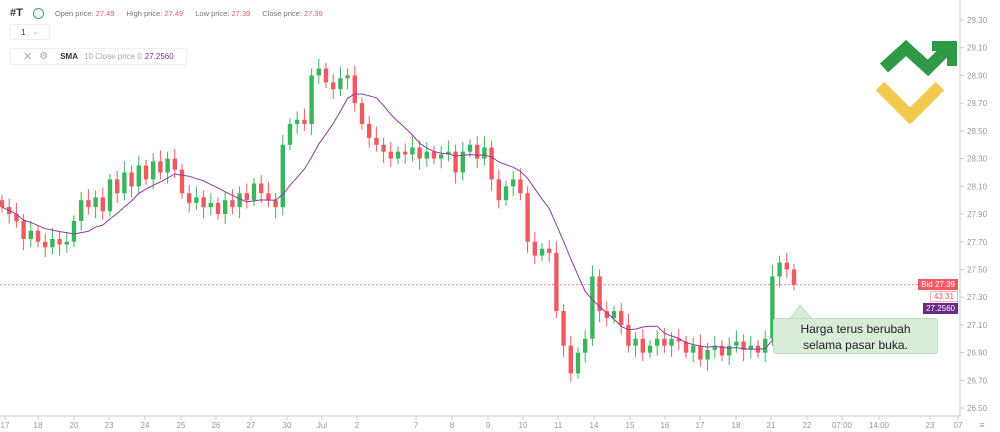 This screenshot has width=1000, height=432. What do you see at coordinates (35, 32) in the screenshot?
I see `chevron-down-icon: ⌄` at bounding box center [35, 32].